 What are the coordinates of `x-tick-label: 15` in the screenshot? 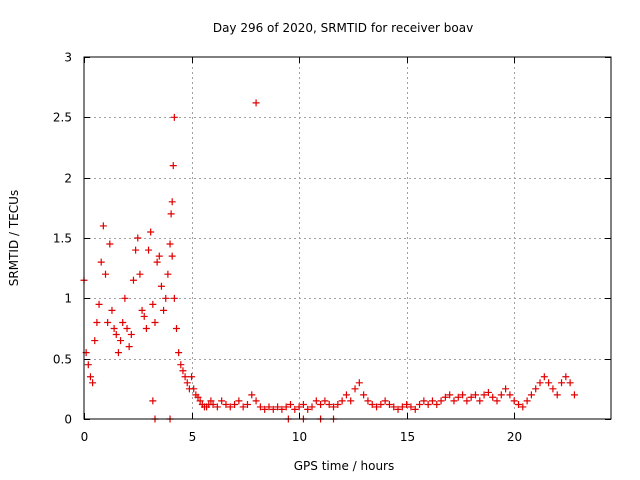 It's located at (407, 437).